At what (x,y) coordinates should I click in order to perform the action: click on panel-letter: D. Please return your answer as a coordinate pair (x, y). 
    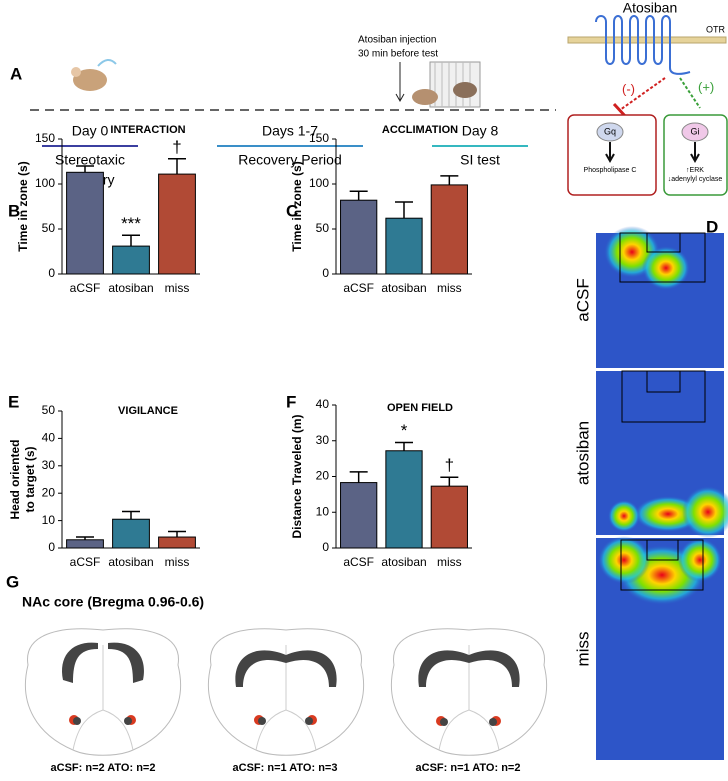
    Looking at the image, I should click on (712, 226).